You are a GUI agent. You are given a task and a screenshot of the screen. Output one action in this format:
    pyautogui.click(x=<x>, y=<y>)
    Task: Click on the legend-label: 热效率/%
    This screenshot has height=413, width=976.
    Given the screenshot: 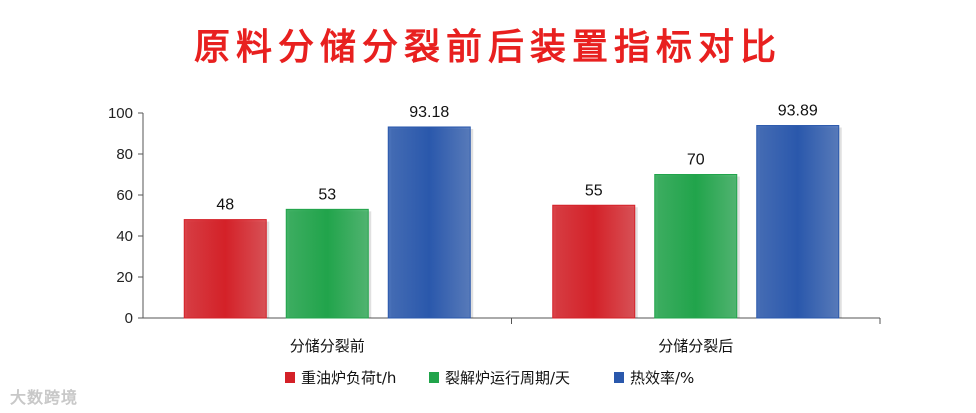 What is the action you would take?
    pyautogui.click(x=662, y=378)
    